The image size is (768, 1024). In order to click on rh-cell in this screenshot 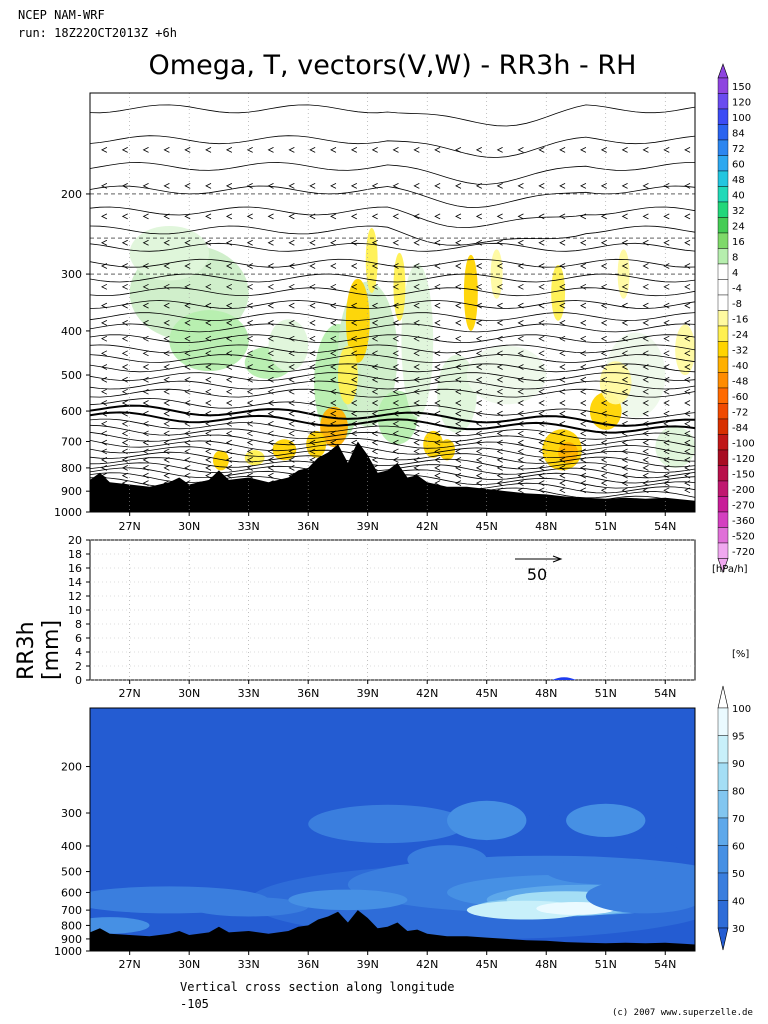, I will do `click(249, 907)`.